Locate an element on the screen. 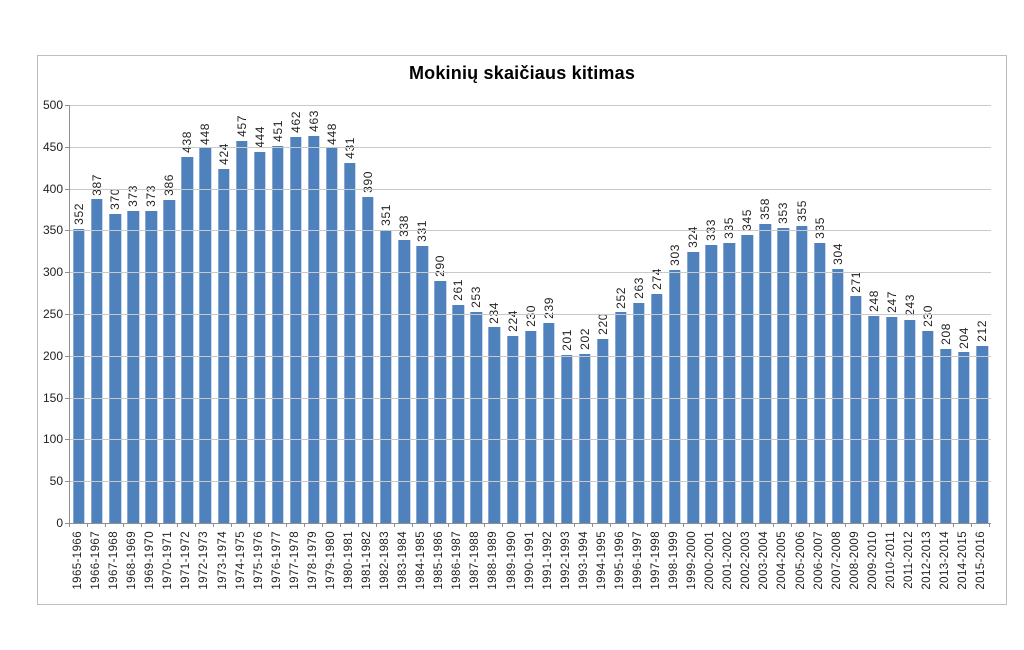 The width and height of the screenshot is (1024, 650). bar-value-label: 263 is located at coordinates (638, 288).